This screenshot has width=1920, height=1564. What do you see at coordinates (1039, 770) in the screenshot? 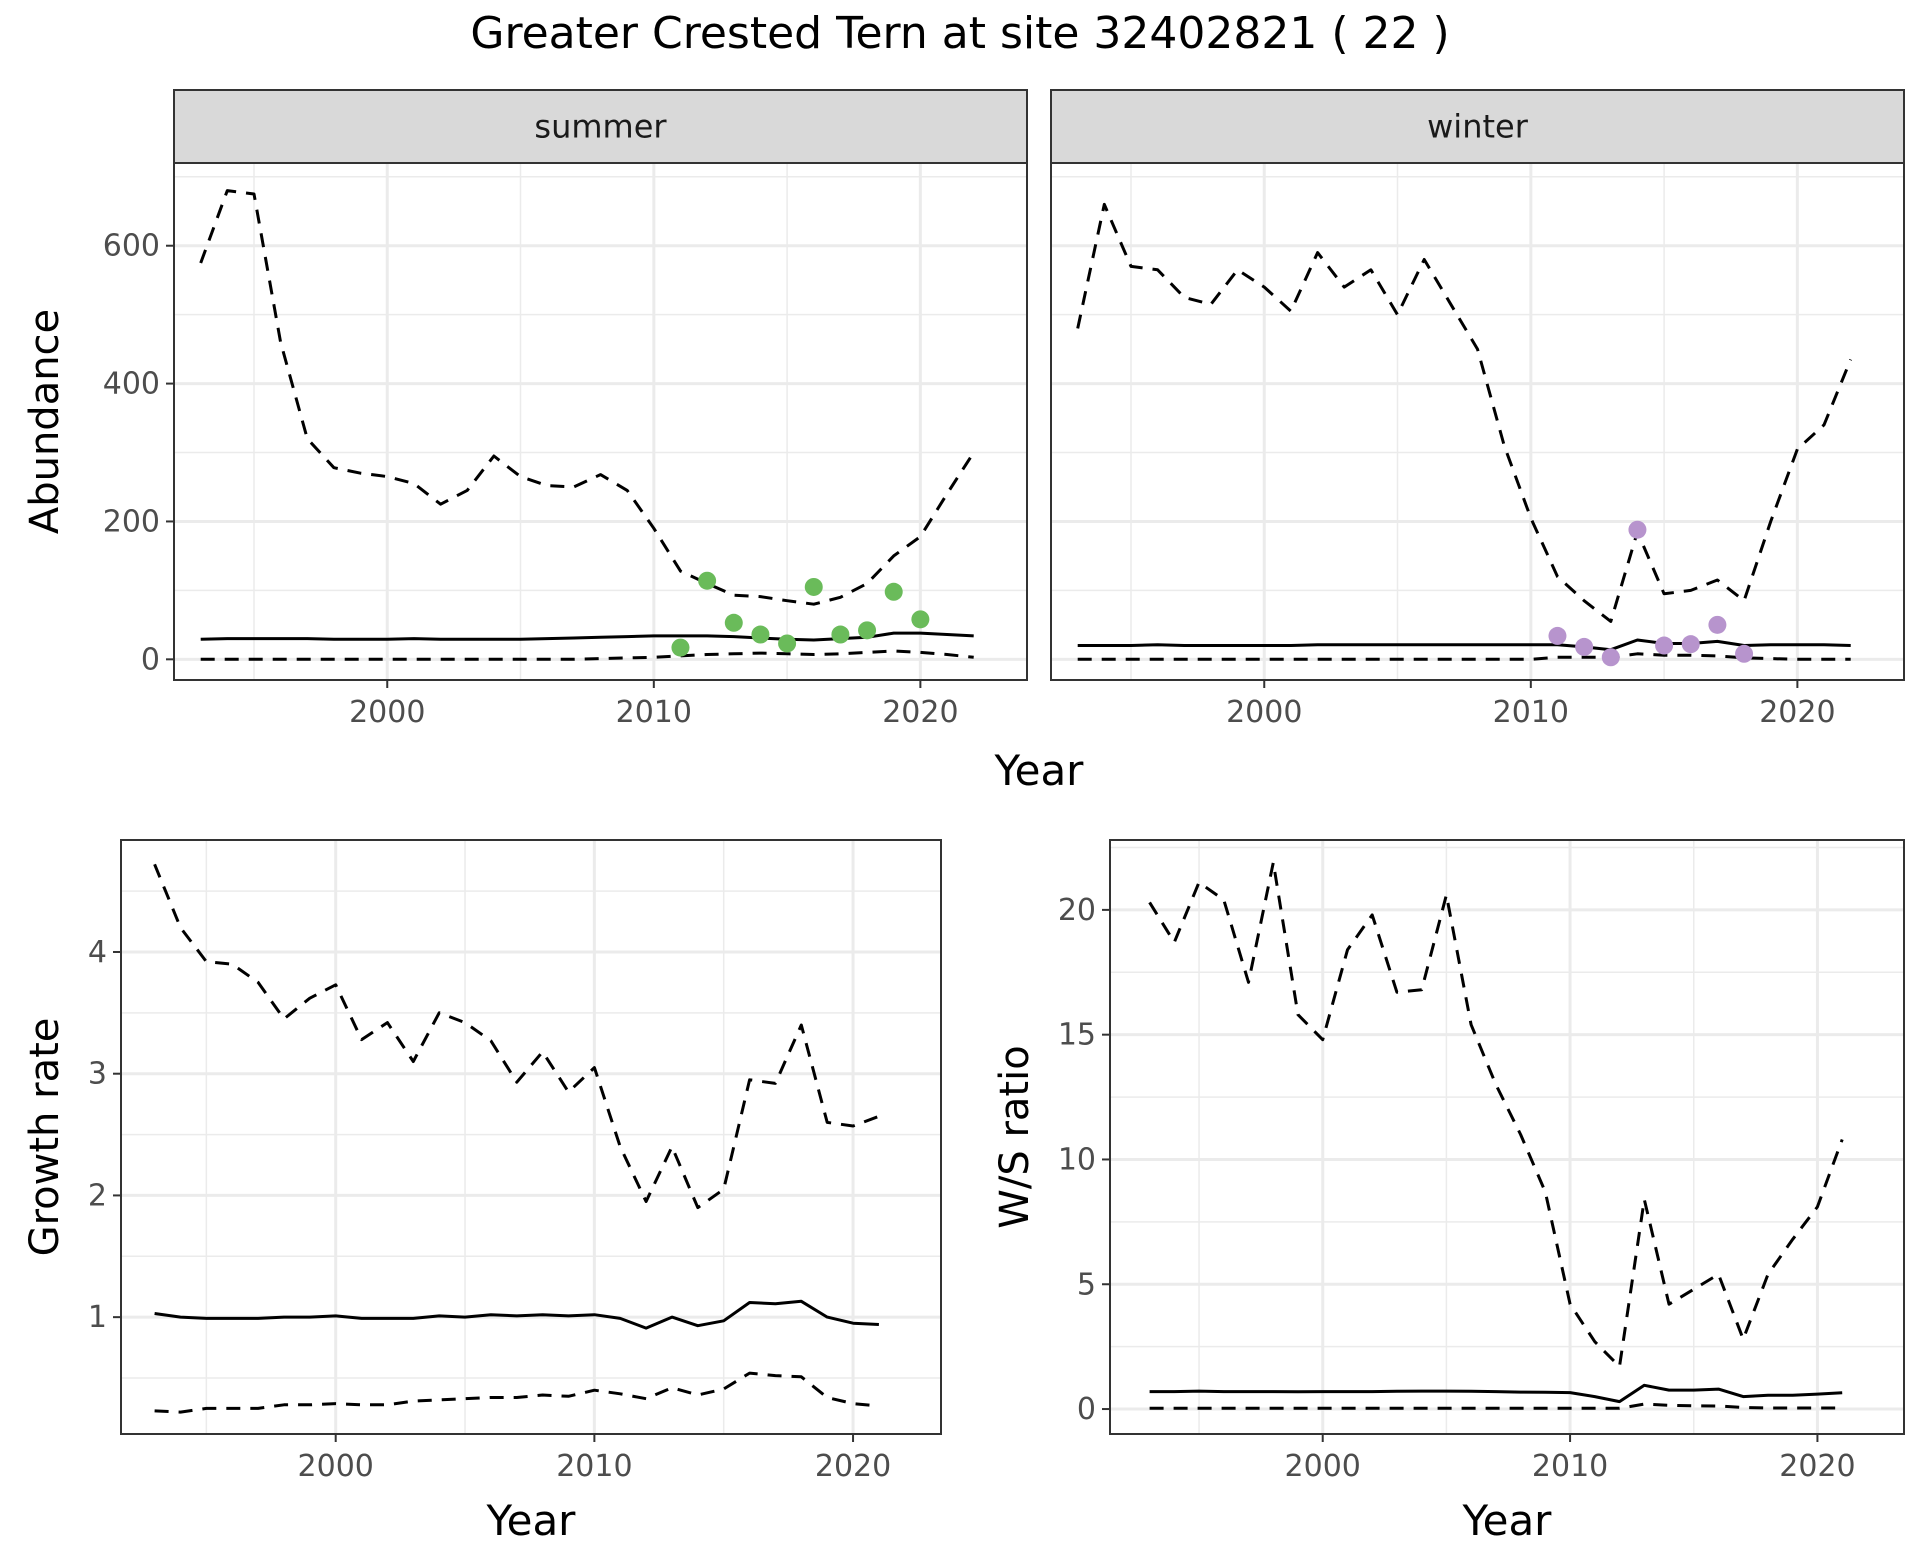
I see `x-axis-label-top: Year` at bounding box center [1039, 770].